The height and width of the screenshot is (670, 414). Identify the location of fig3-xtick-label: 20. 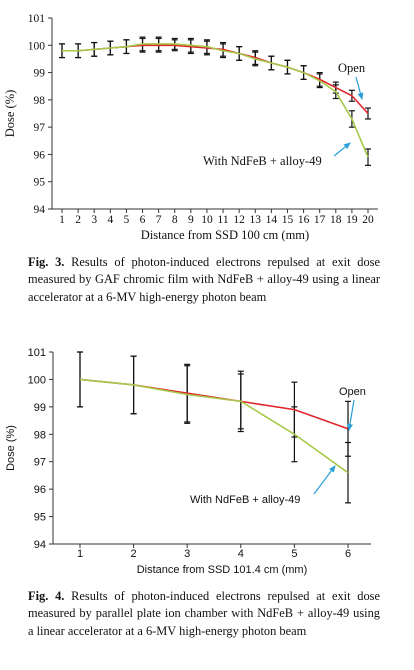
(368, 220).